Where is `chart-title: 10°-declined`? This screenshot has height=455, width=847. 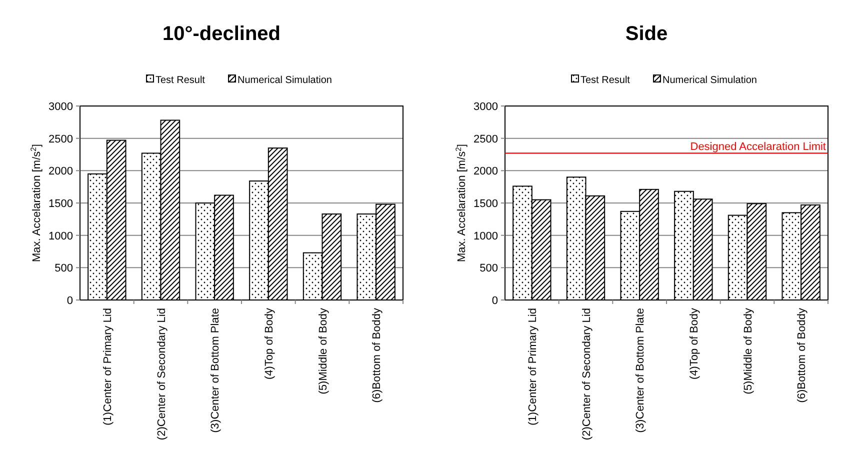
chart-title: 10°-declined is located at coordinates (221, 34).